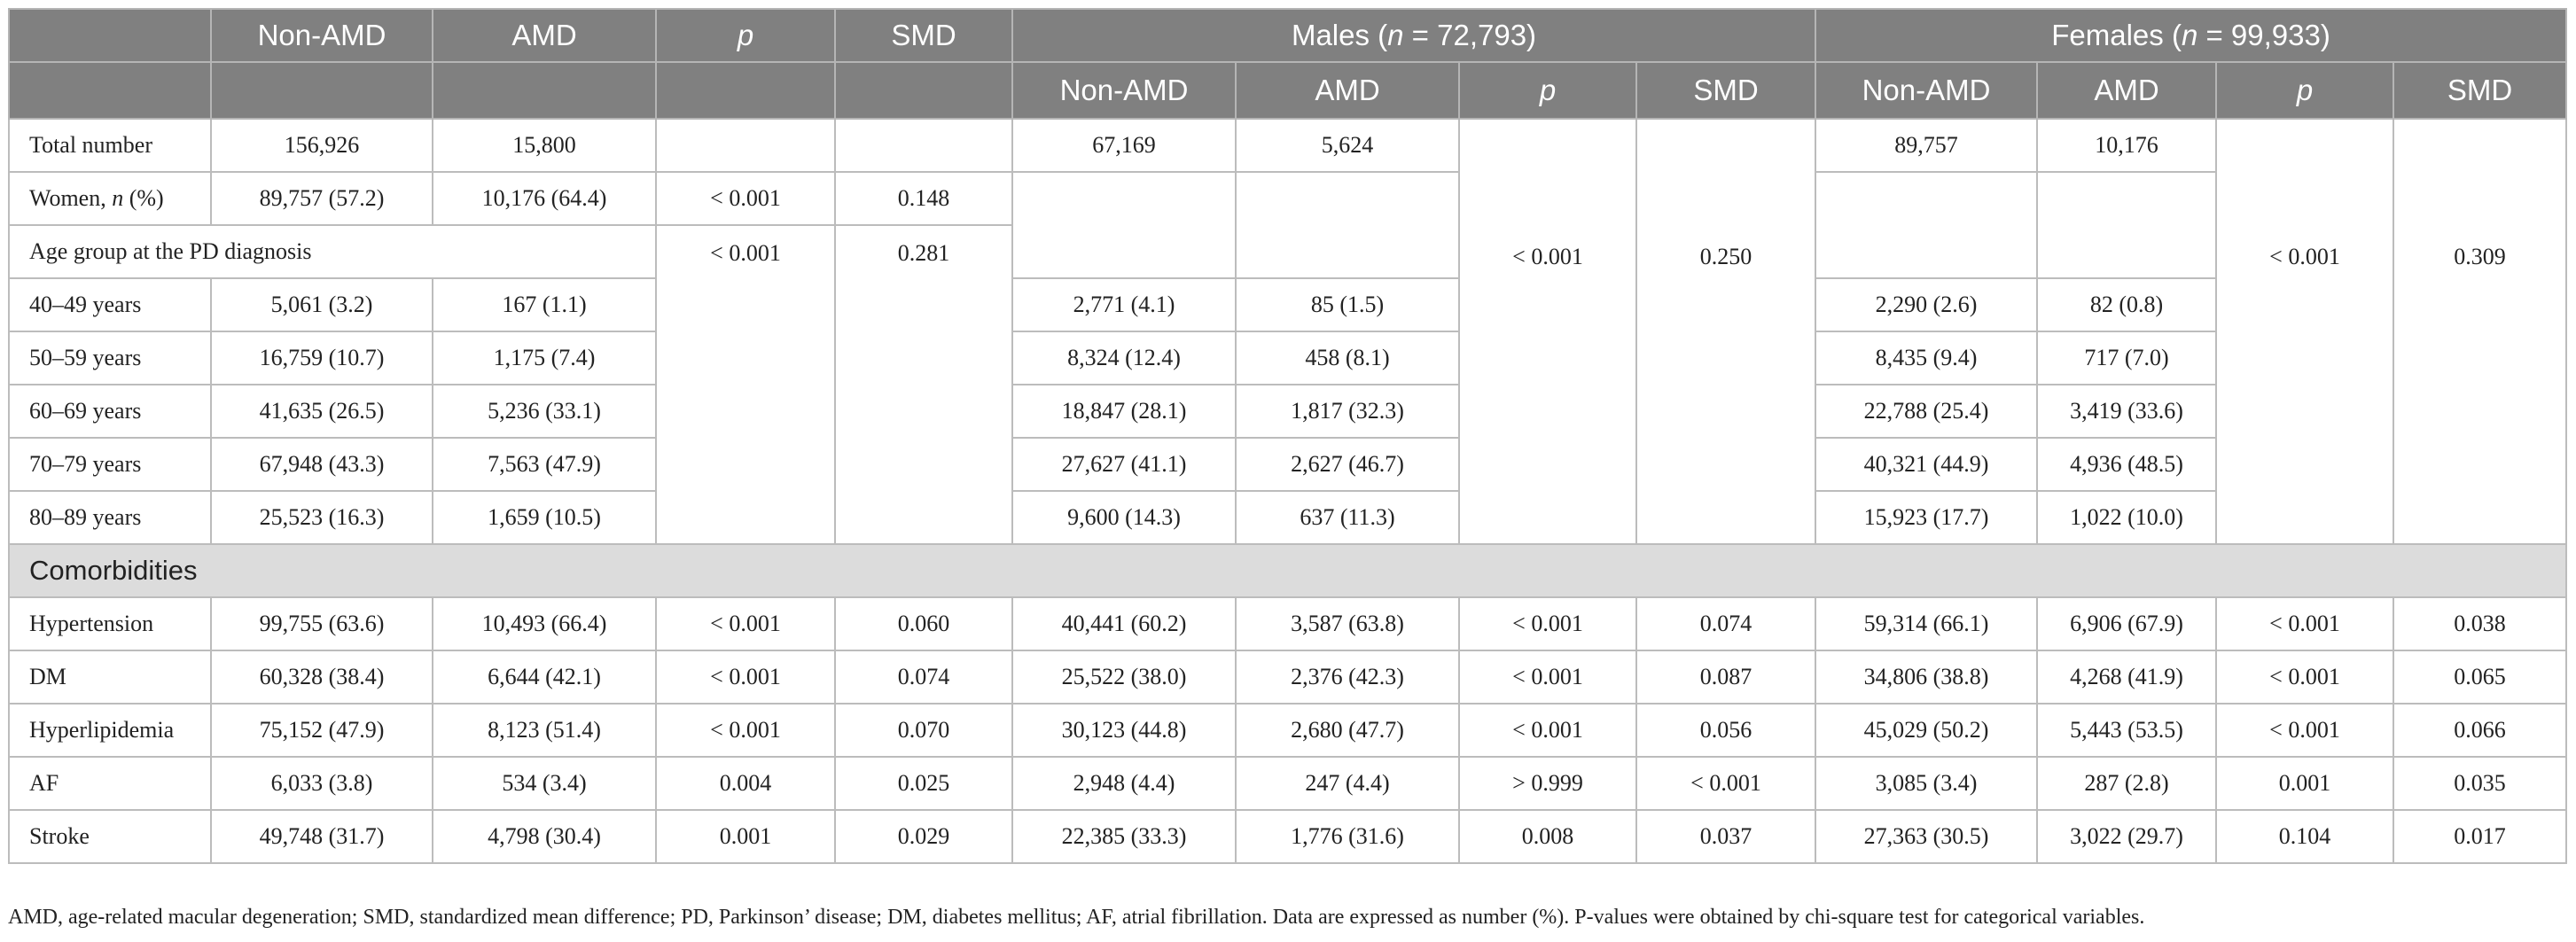 This screenshot has height=942, width=2576. I want to click on text: Males (, so click(1339, 35).